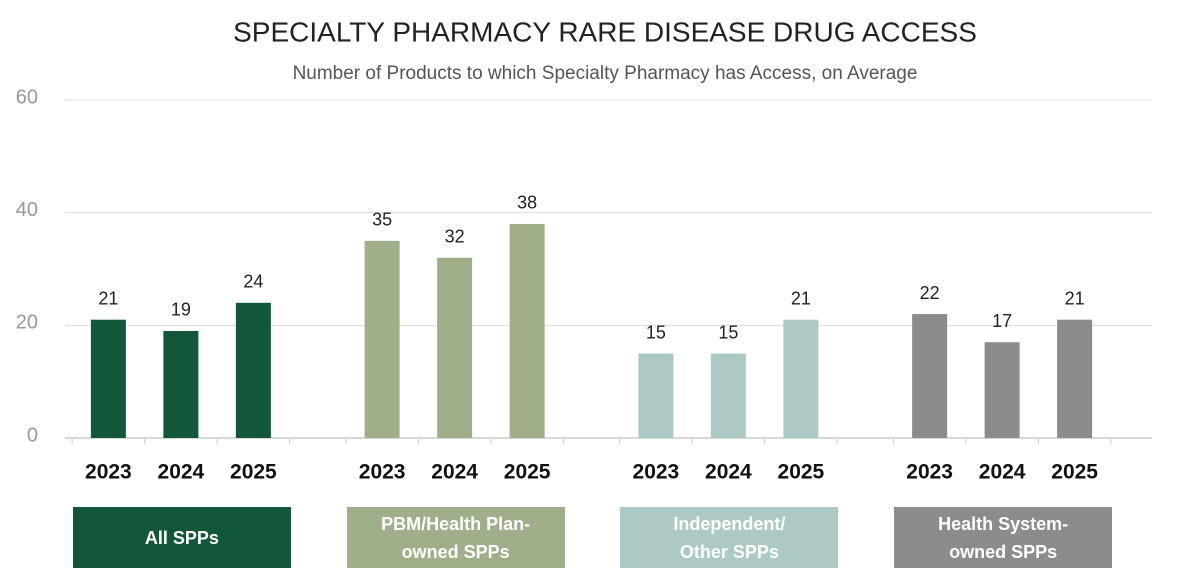 The width and height of the screenshot is (1200, 587). Describe the element at coordinates (1002, 321) in the screenshot. I see `value-label: 17` at that location.